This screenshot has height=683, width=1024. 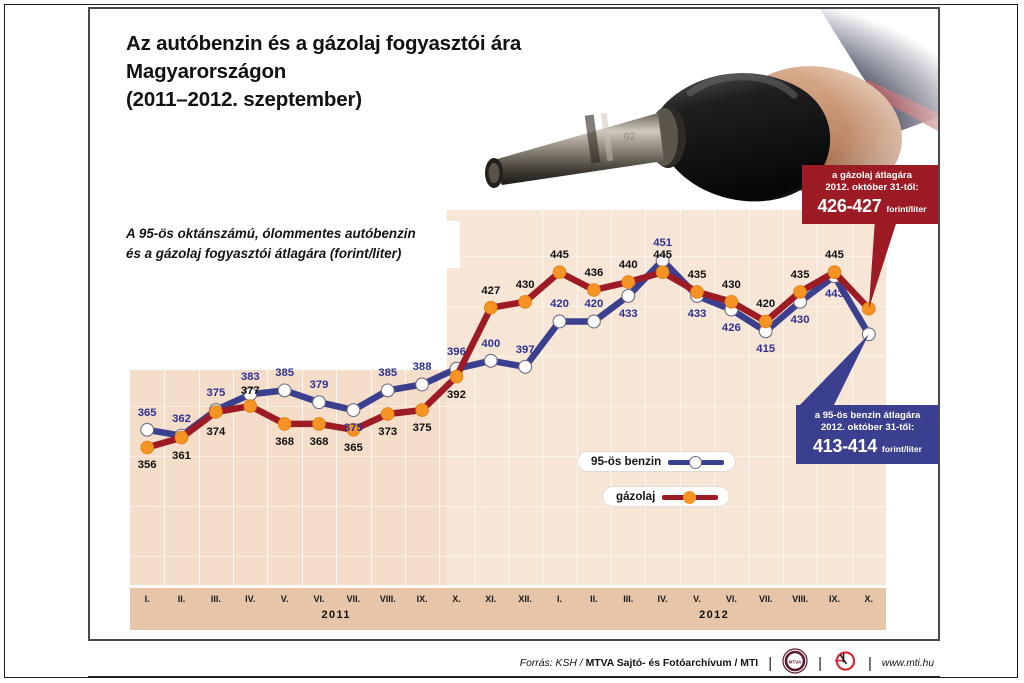 What do you see at coordinates (765, 599) in the screenshot?
I see `axis-tick-label: VII.` at bounding box center [765, 599].